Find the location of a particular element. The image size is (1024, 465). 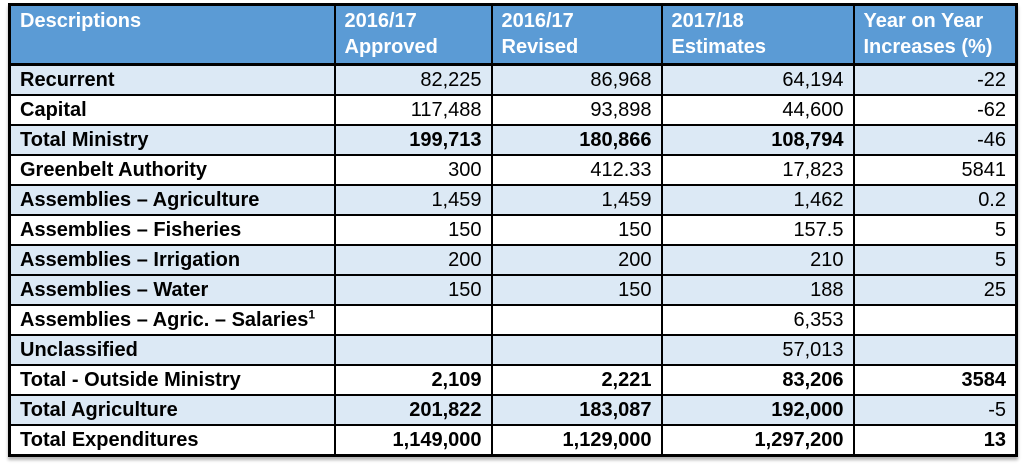

row-label-text: Recurrent is located at coordinates (67, 80).